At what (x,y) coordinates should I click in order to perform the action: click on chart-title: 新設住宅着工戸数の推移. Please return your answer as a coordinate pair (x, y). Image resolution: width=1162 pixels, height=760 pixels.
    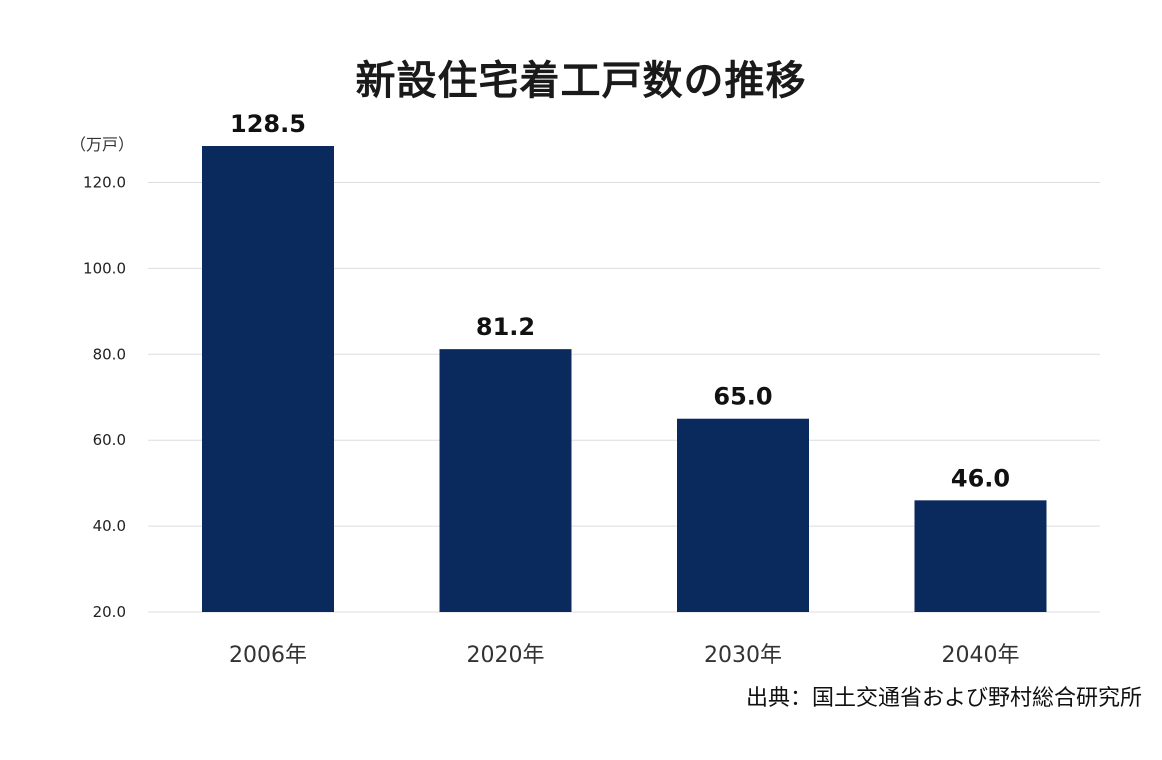
    Looking at the image, I should click on (581, 81).